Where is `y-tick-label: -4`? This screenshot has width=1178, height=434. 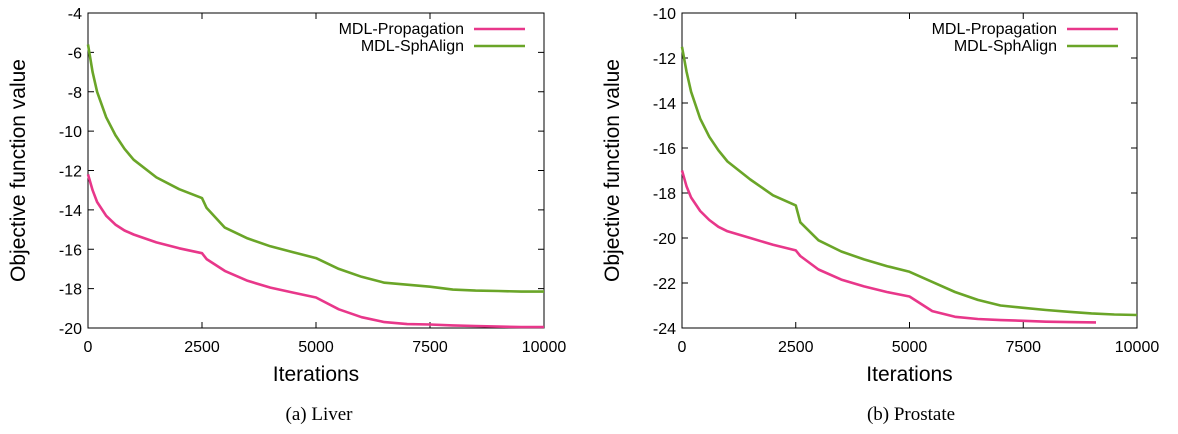
y-tick-label: -4 is located at coordinates (75, 14).